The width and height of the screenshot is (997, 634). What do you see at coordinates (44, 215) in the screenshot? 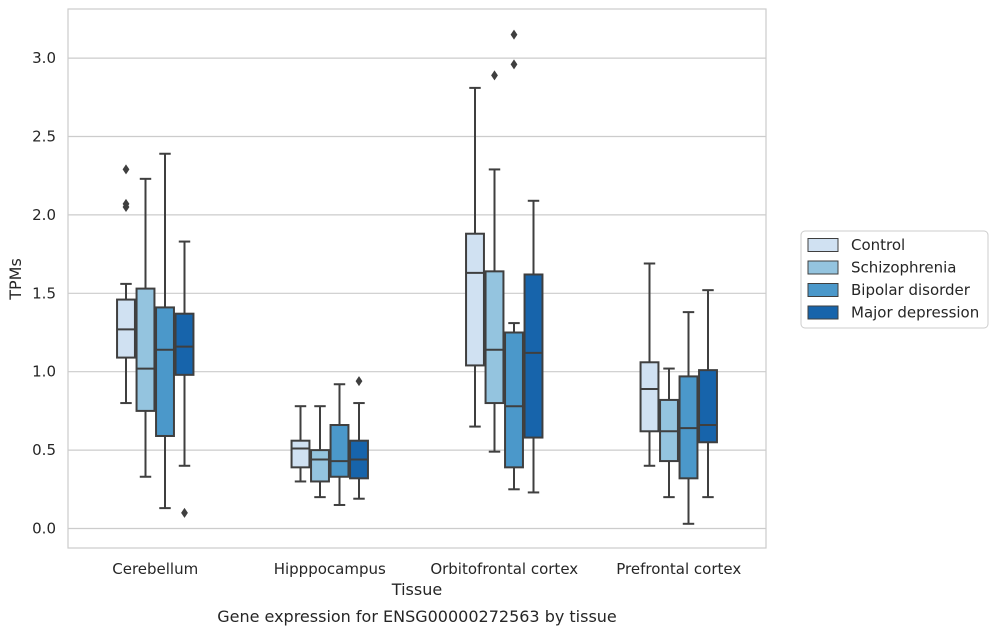
I see `y-tick-label: 2.0` at bounding box center [44, 215].